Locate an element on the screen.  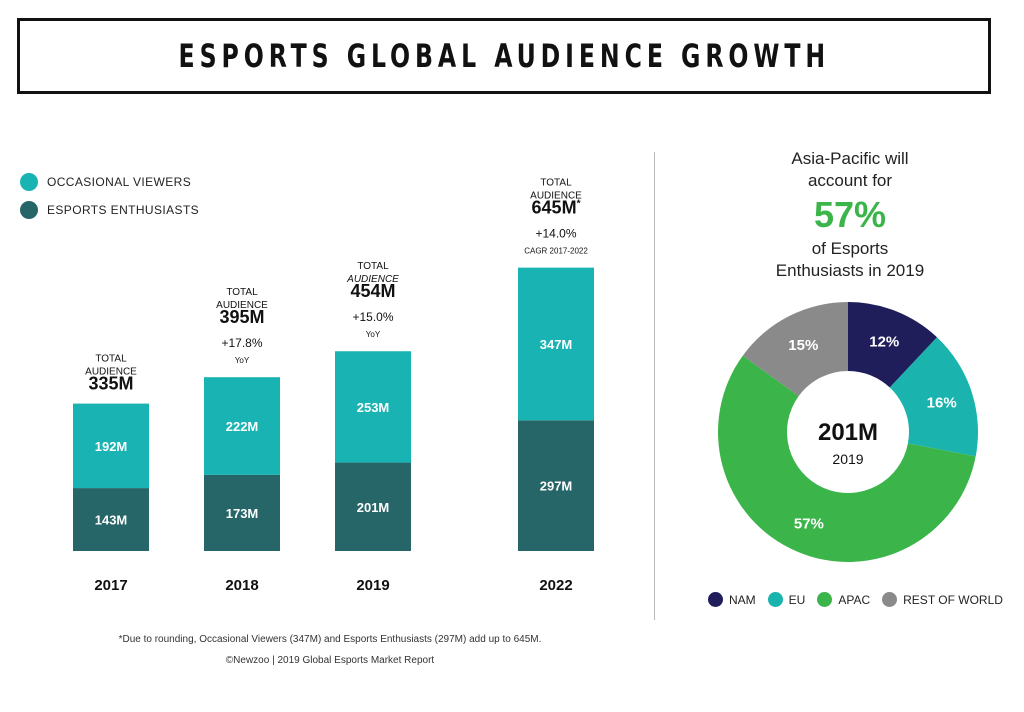
growth-2022: +14.0% is located at coordinates (555, 234).